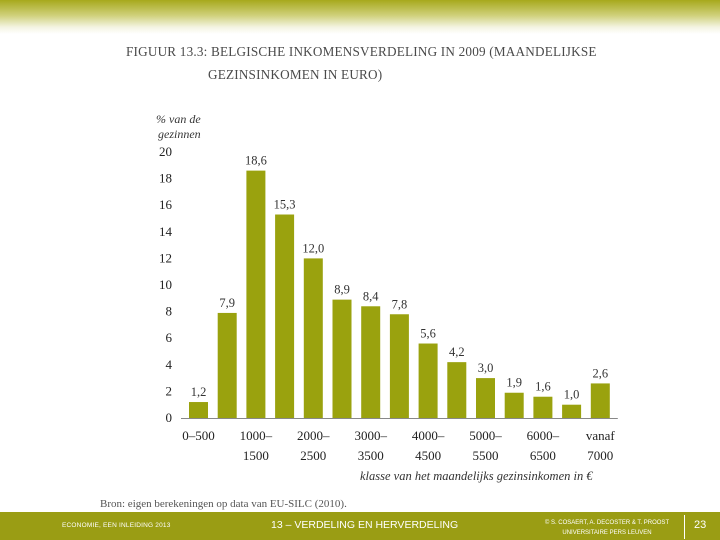 Image resolution: width=720 pixels, height=540 pixels. Describe the element at coordinates (227, 303) in the screenshot. I see `bar-value-label: 7,9` at that location.